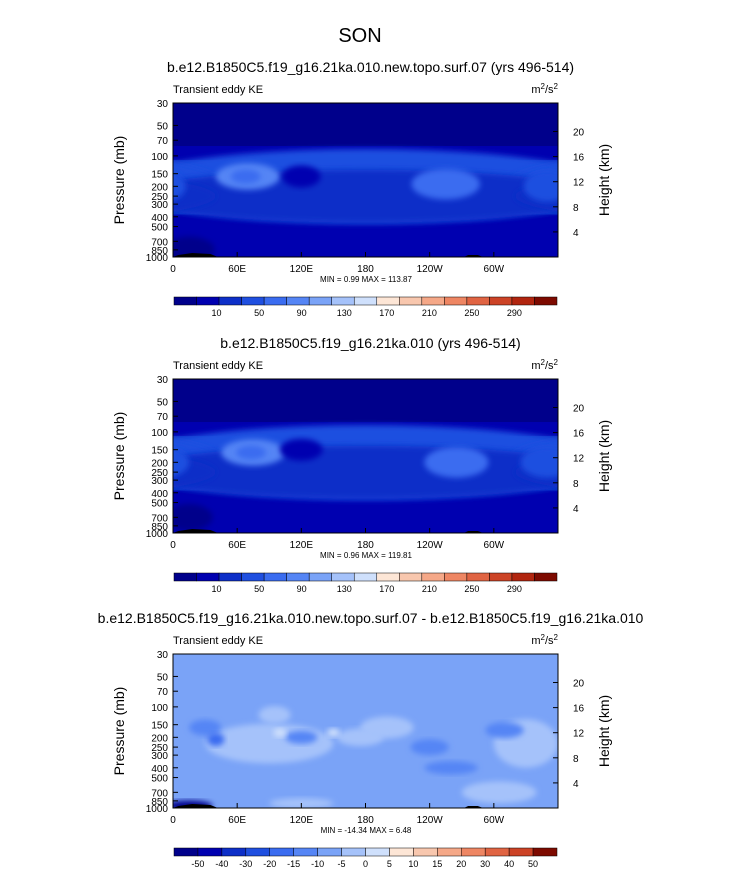 The width and height of the screenshot is (733, 872). What do you see at coordinates (389, 864) in the screenshot?
I see `colorbar-label: 5` at bounding box center [389, 864].